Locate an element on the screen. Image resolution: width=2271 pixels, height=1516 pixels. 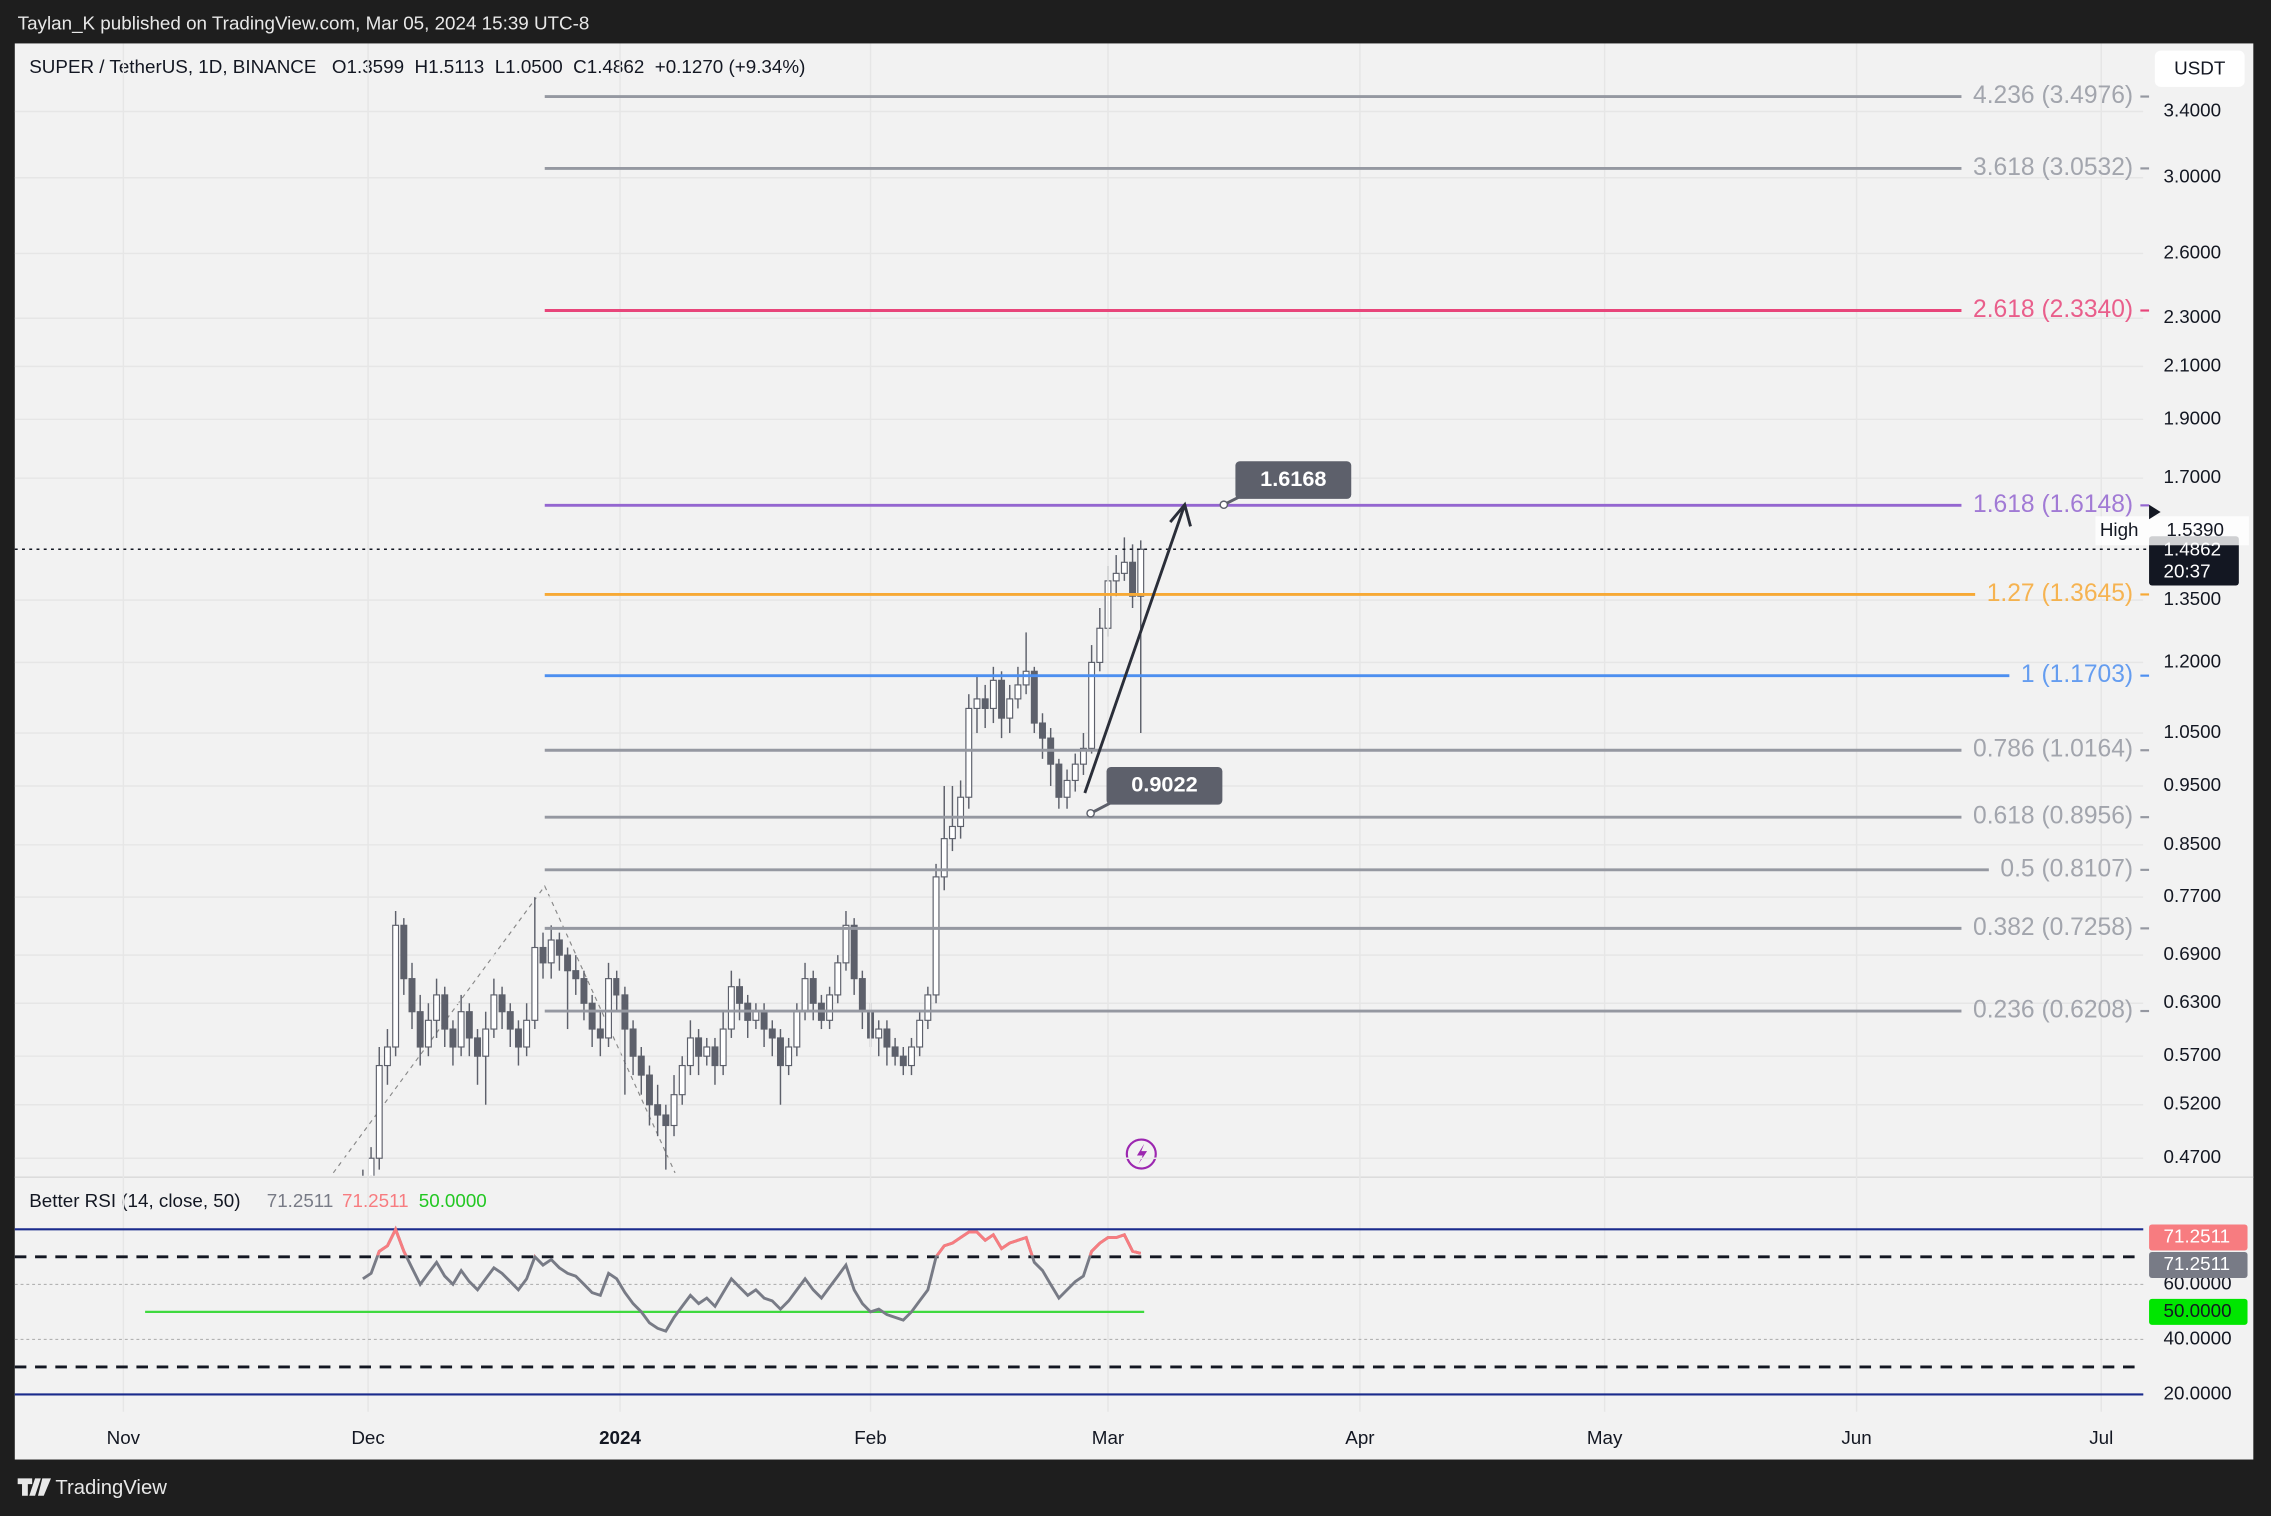
arrow-head is located at coordinates (1180, 514).